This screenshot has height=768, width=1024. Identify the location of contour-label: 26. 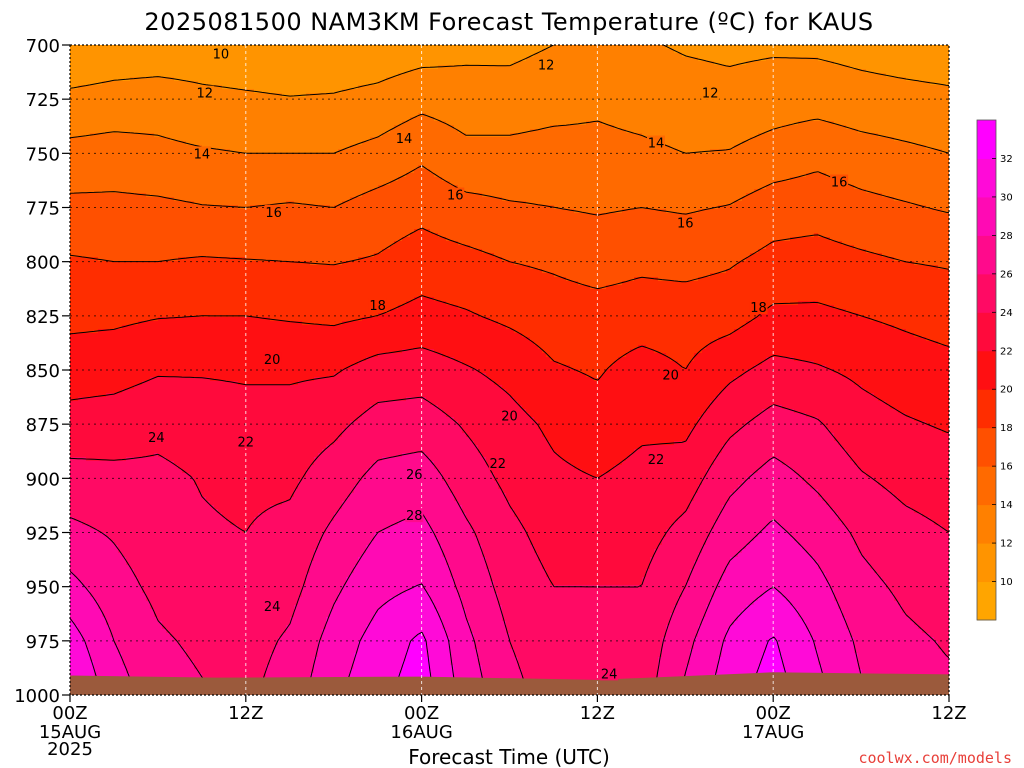
(414, 475).